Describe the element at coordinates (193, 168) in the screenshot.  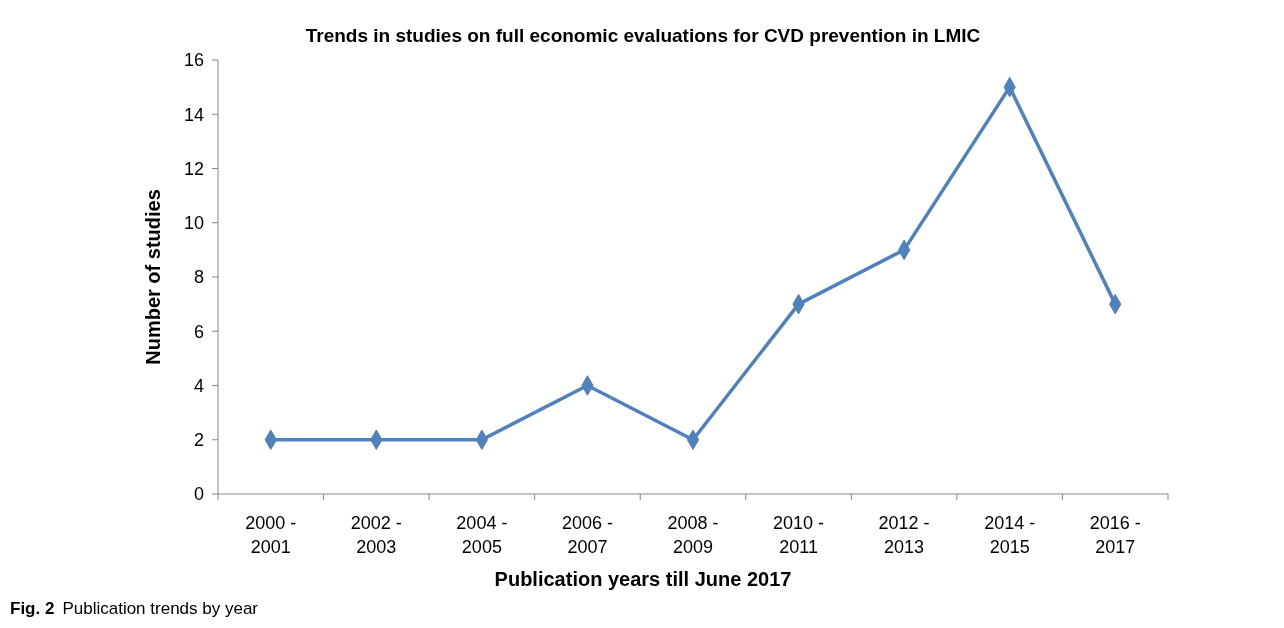
I see `y-tick-label: 12` at that location.